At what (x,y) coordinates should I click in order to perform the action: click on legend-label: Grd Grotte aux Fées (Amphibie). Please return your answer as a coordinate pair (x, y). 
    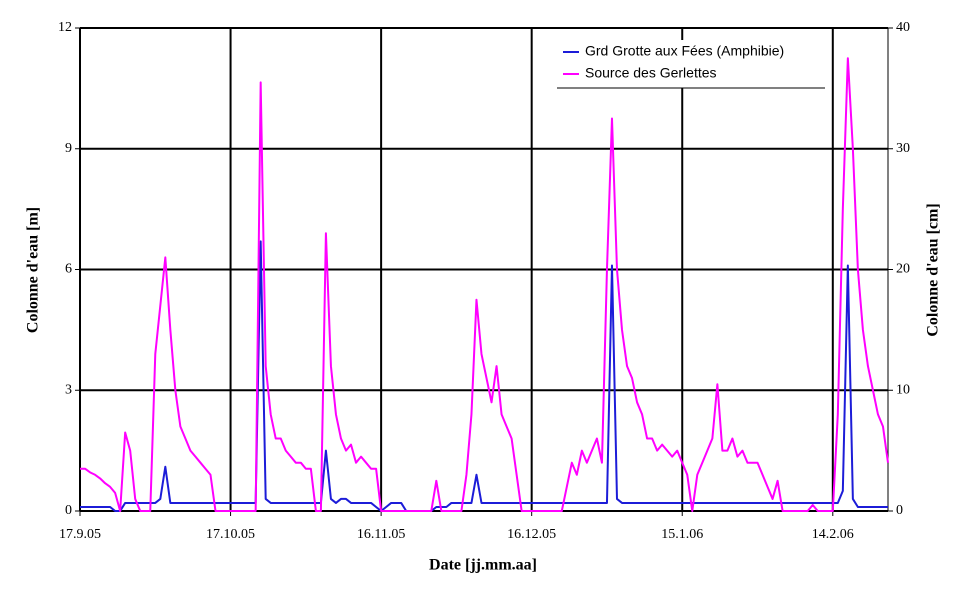
    Looking at the image, I should click on (684, 51).